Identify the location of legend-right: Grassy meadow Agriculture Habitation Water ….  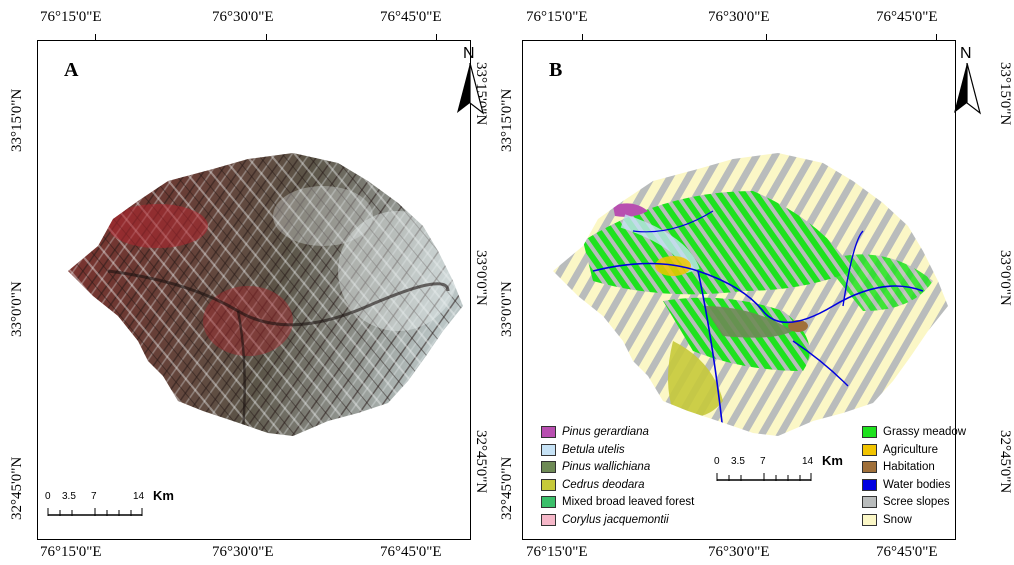
(927, 481).